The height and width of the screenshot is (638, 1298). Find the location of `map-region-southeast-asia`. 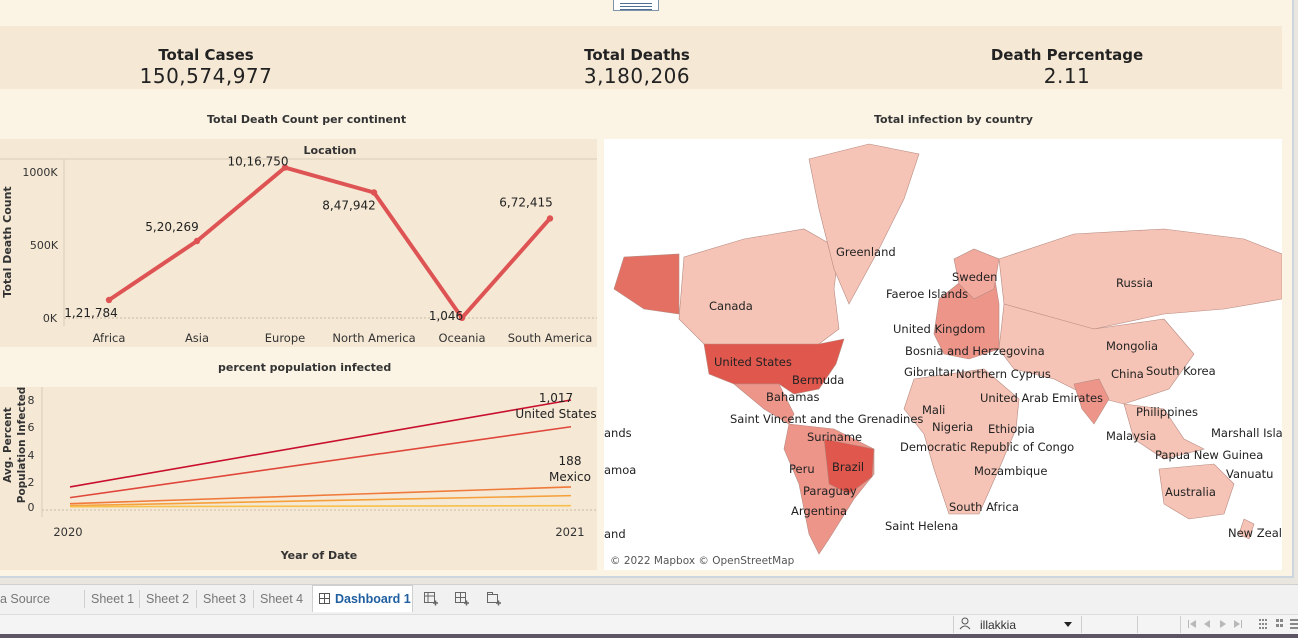

map-region-southeast-asia is located at coordinates (1164, 431).